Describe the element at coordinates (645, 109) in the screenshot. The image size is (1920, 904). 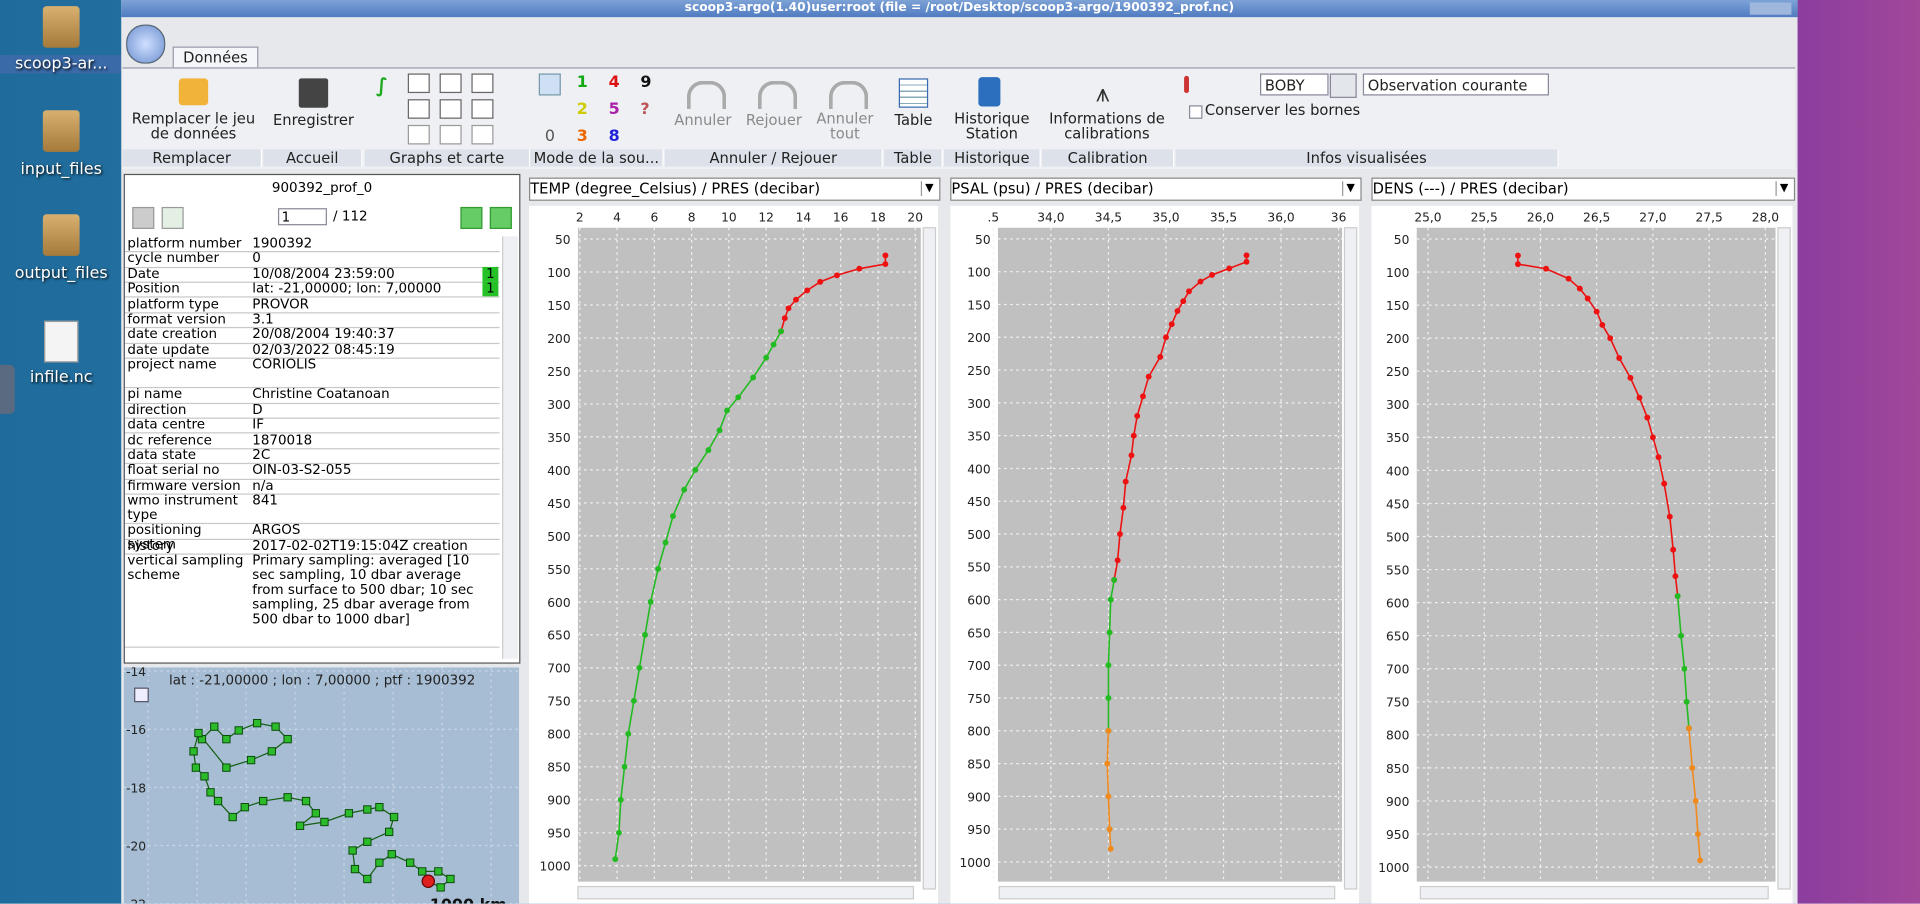
I see `mode-digit: ?` at that location.